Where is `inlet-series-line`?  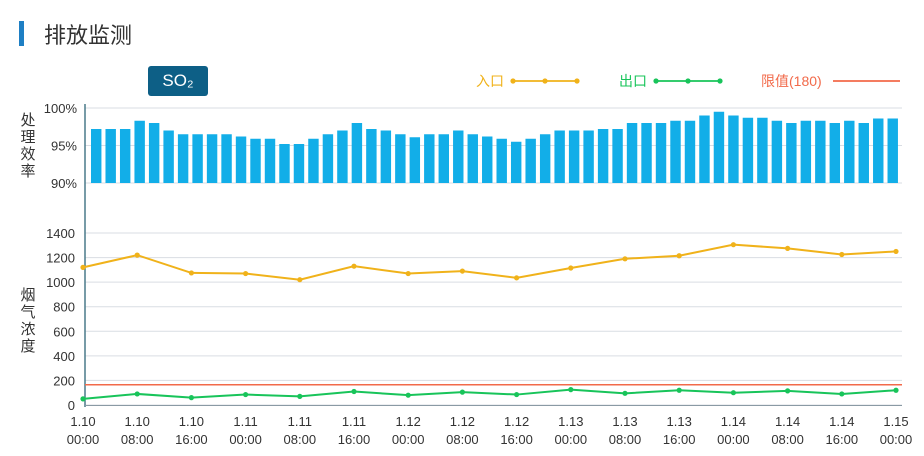
inlet-series-line is located at coordinates (489, 262).